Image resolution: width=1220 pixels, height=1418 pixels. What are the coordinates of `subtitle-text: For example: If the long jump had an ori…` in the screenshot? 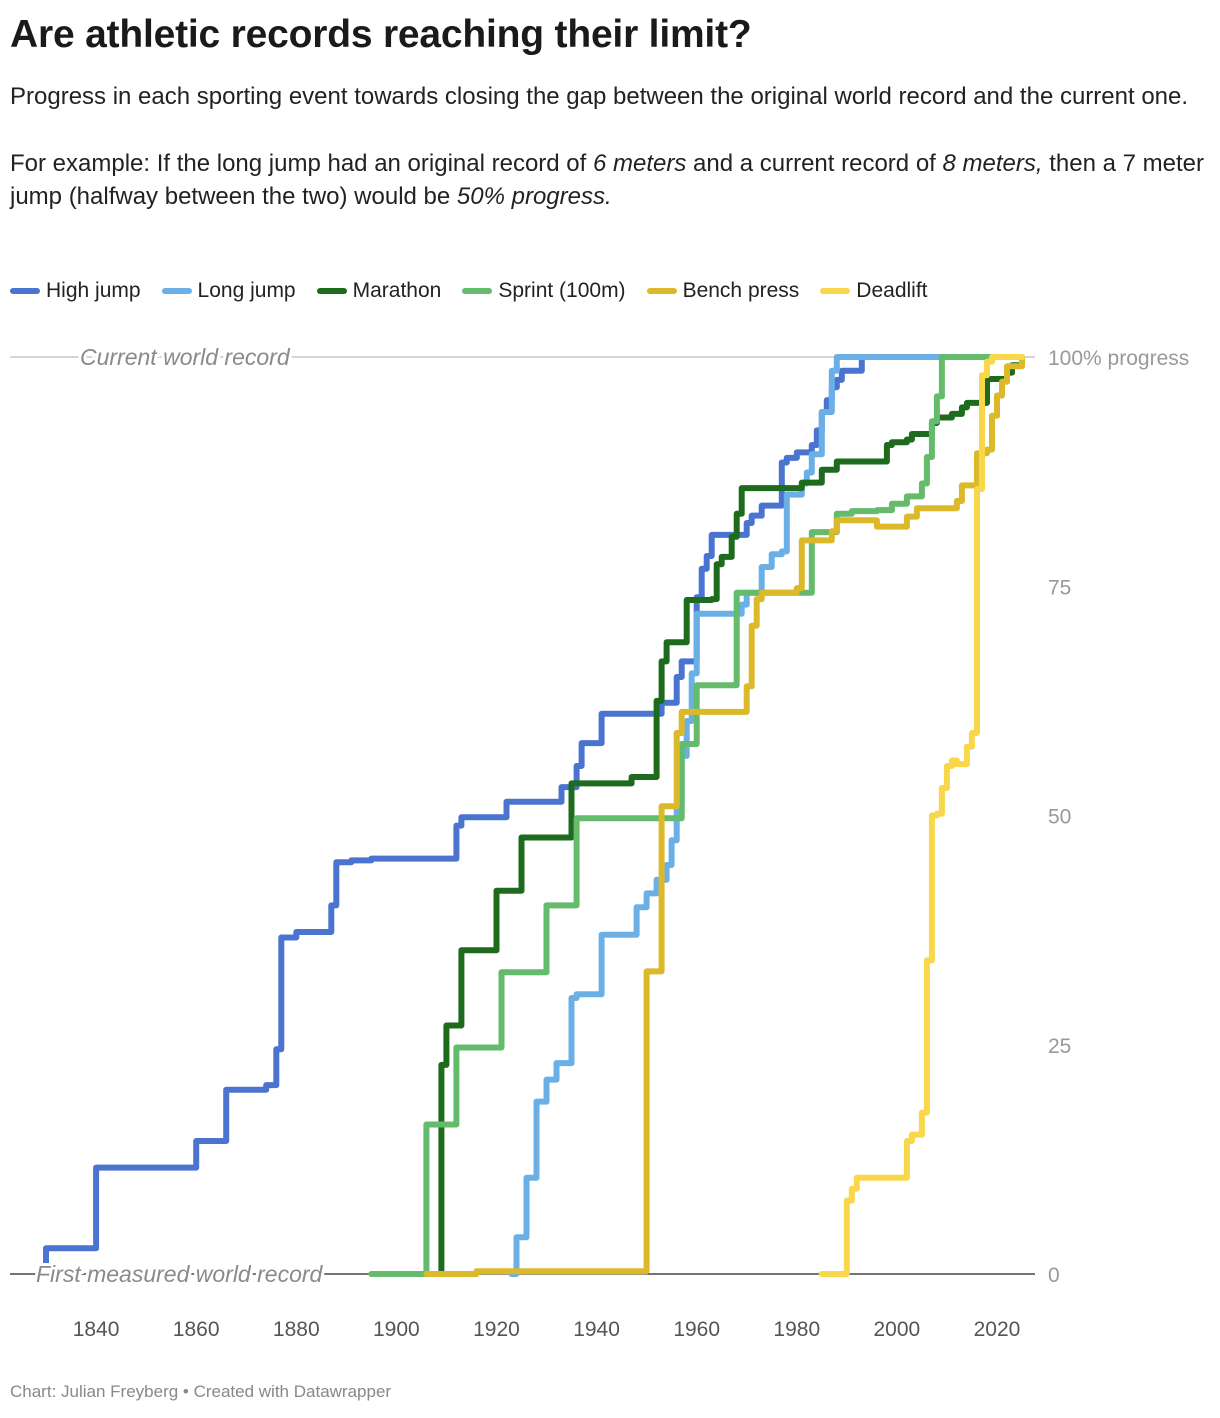 It's located at (301, 163).